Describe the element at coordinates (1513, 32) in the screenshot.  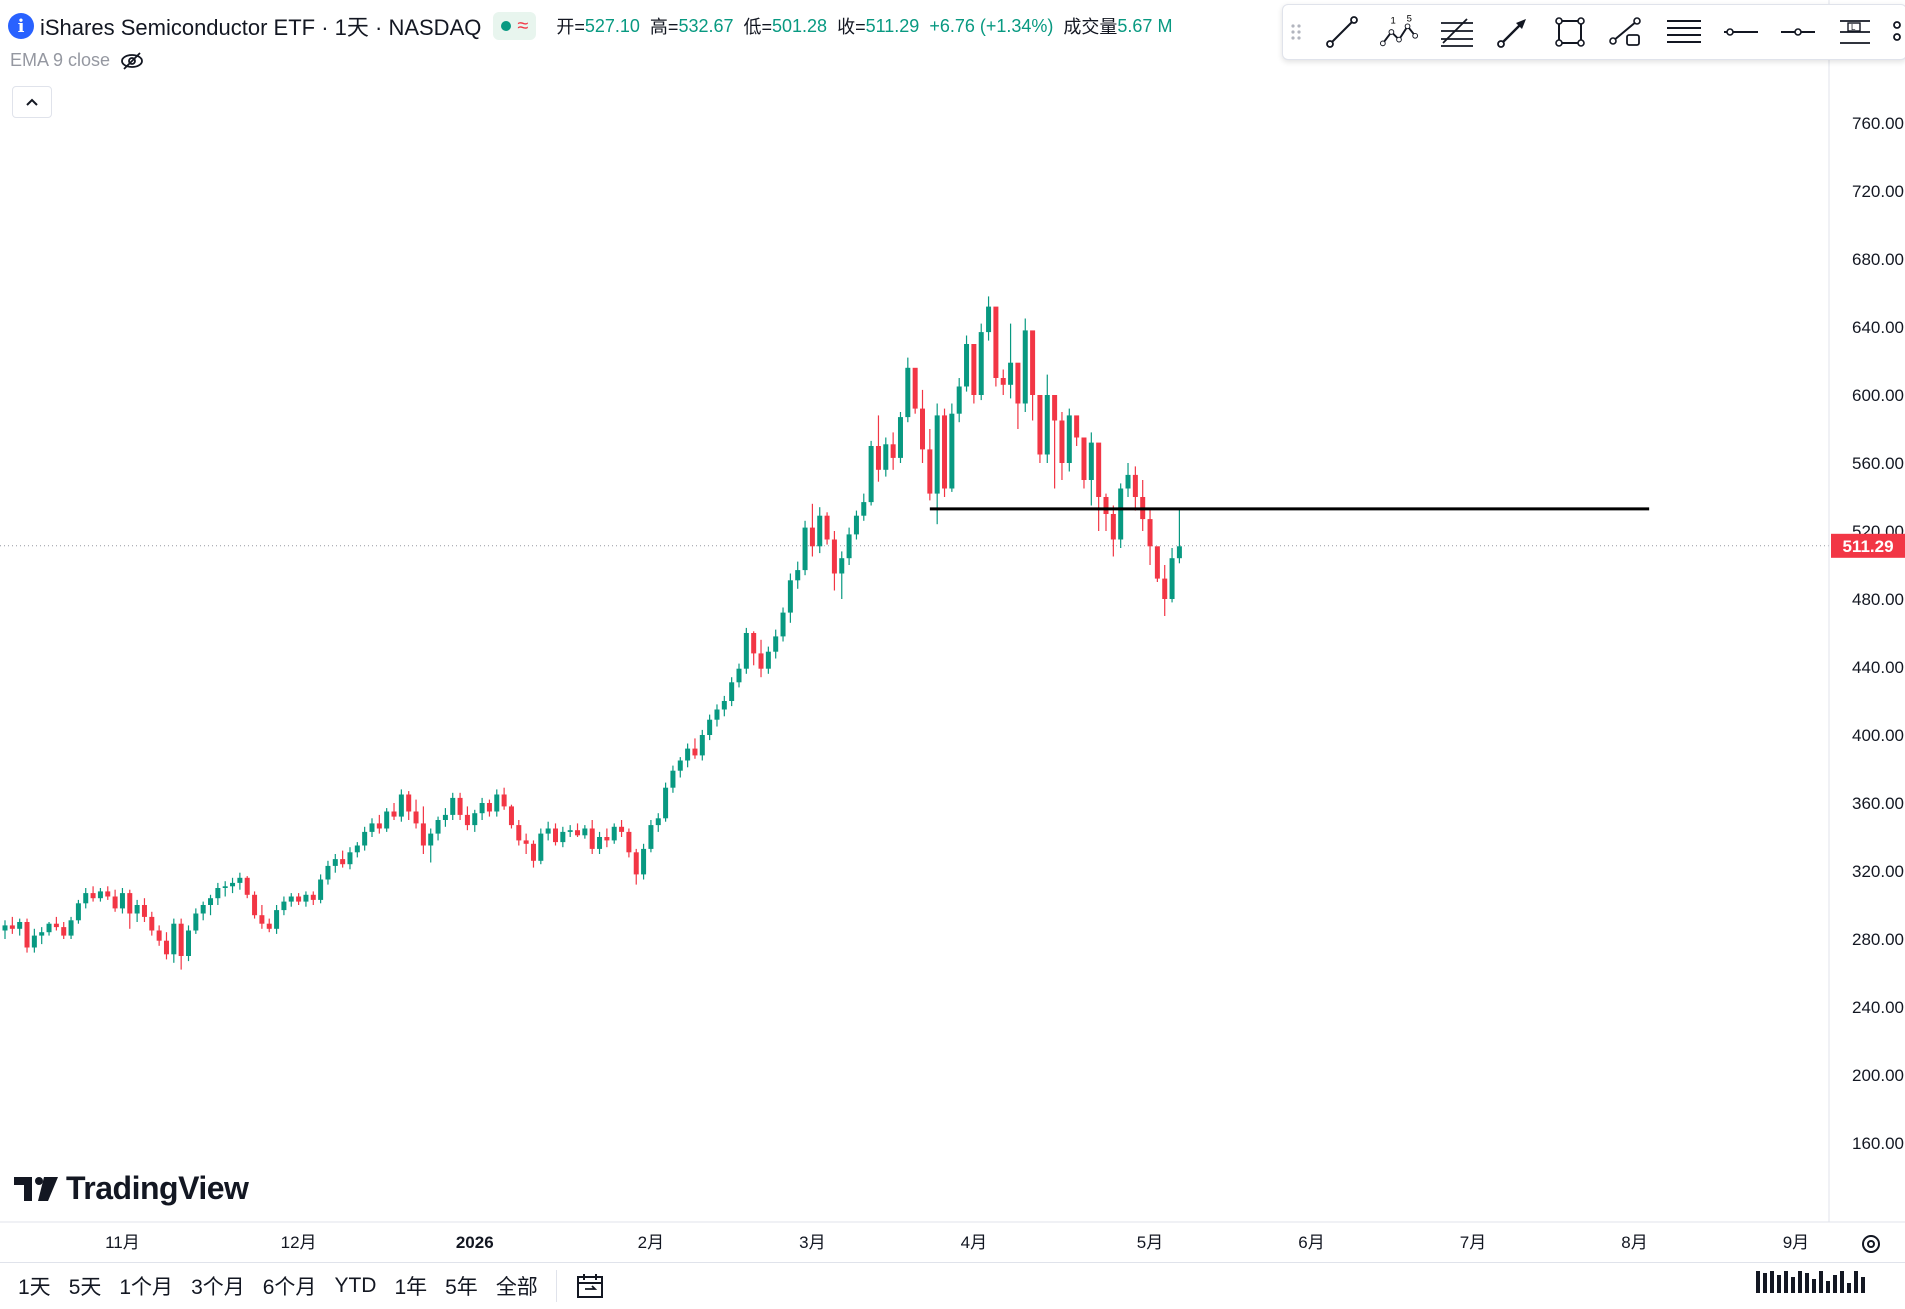
I see `arrow-icon` at that location.